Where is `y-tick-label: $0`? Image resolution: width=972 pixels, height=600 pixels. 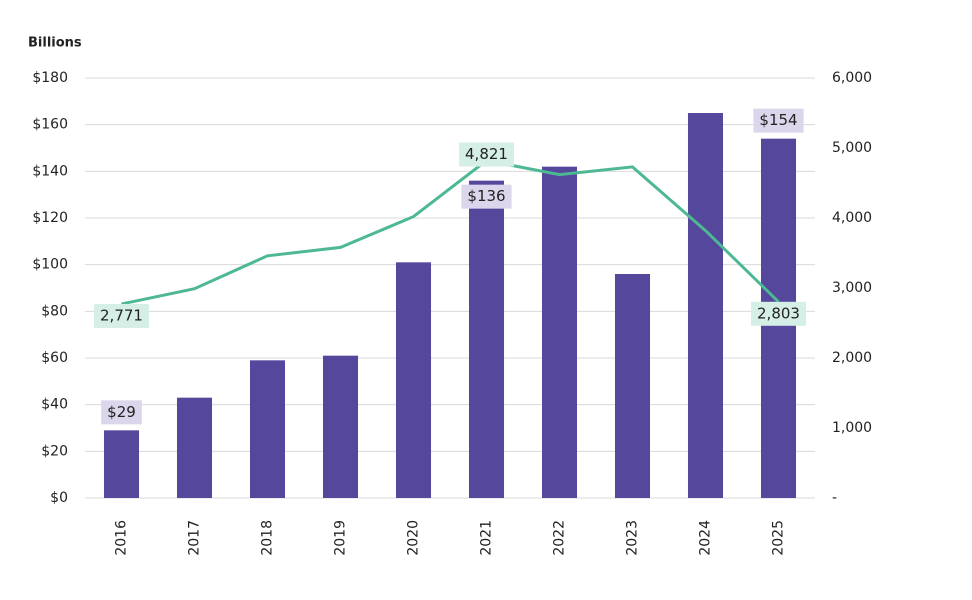 y-tick-label: $0 is located at coordinates (59, 498).